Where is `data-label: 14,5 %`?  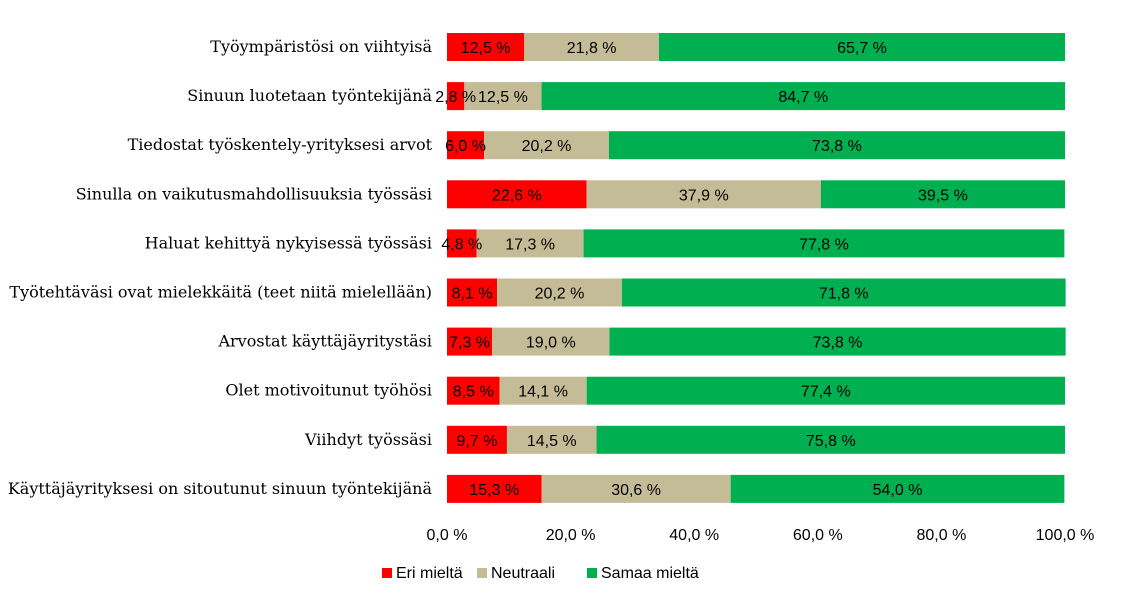 data-label: 14,5 % is located at coordinates (552, 441).